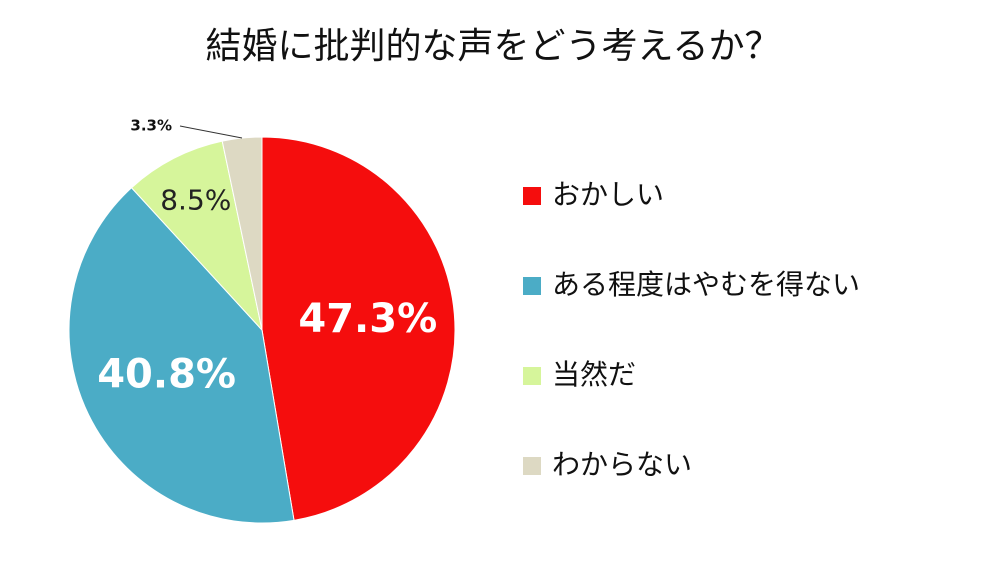  Describe the element at coordinates (166, 375) in the screenshot. I see `slice-label: 40.8%` at that location.